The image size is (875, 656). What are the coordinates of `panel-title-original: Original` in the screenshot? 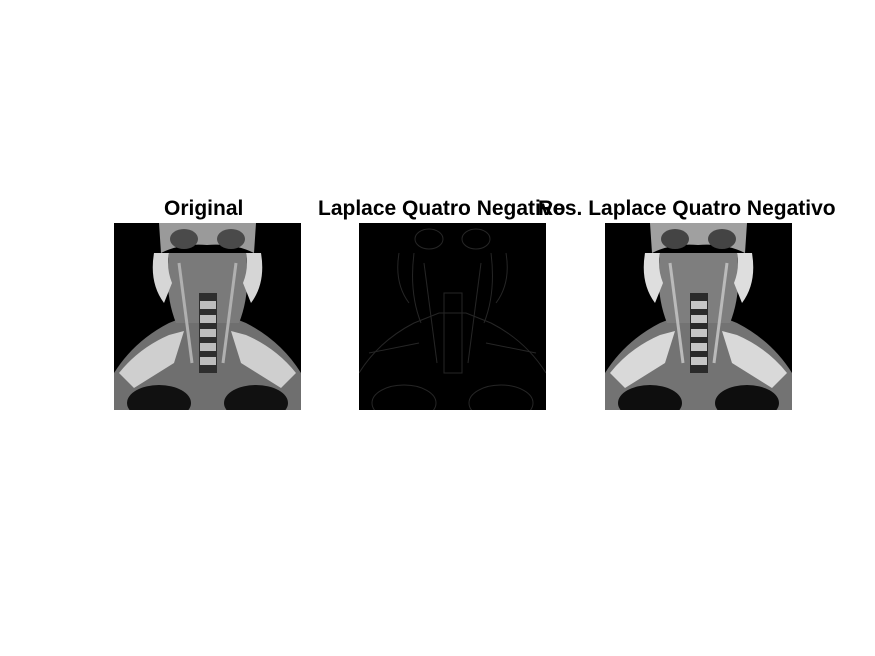 It's located at (204, 208).